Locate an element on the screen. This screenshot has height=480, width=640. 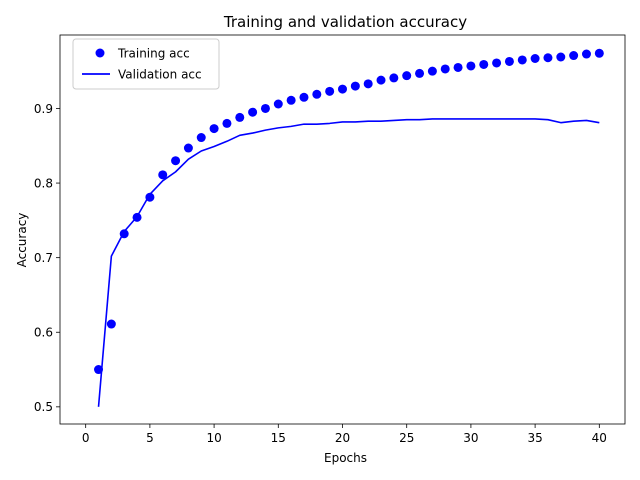
x-tick-label: 30 is located at coordinates (470, 438).